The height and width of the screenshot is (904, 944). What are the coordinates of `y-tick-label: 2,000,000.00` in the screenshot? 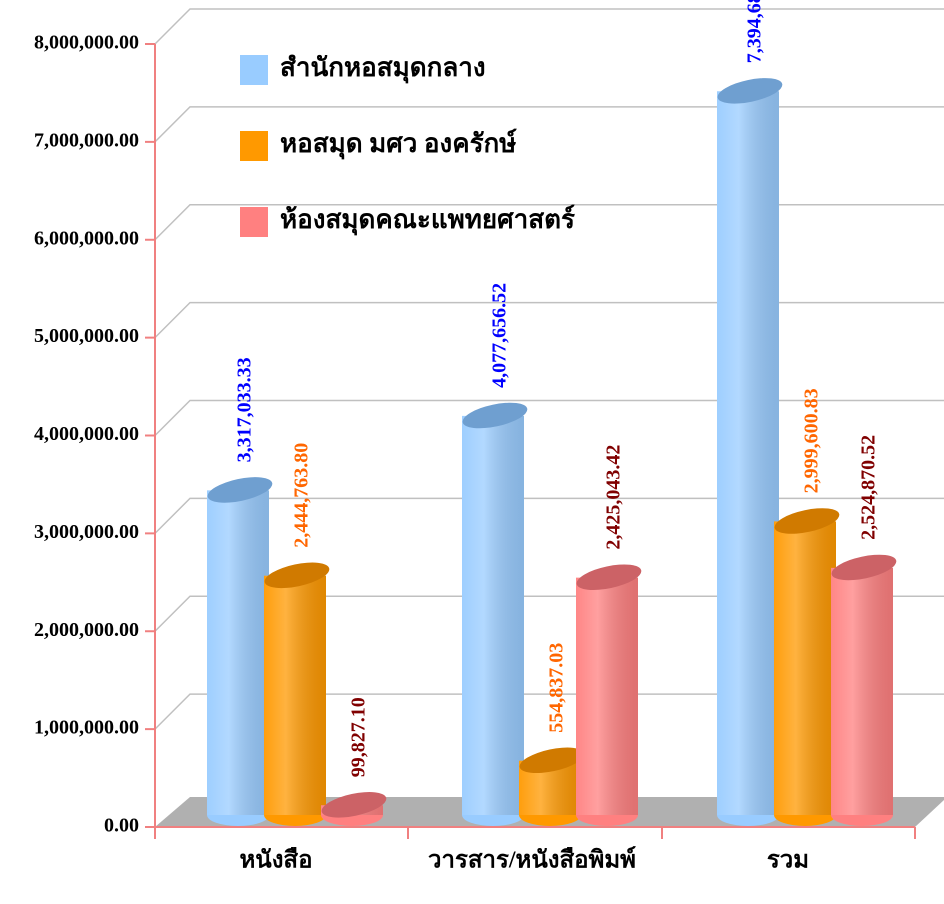 It's located at (86, 630).